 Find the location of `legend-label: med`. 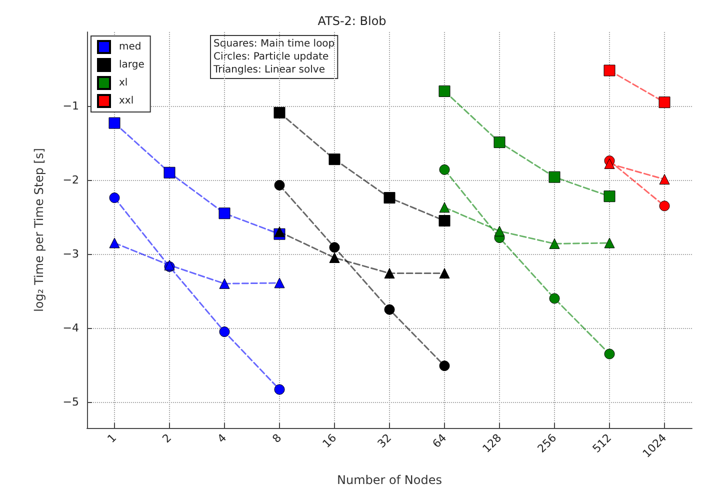

legend-label: med is located at coordinates (130, 47).